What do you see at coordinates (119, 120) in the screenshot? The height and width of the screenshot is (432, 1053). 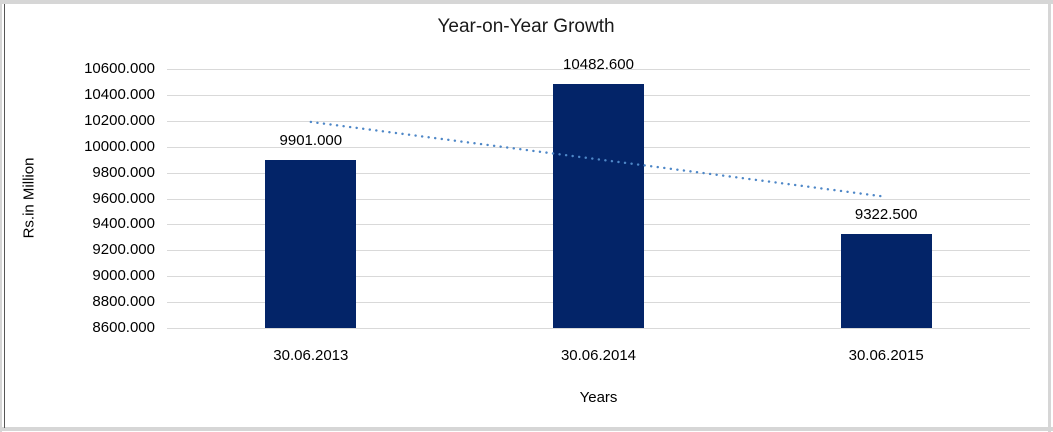 I see `y-tick-label: 10200.000` at bounding box center [119, 120].